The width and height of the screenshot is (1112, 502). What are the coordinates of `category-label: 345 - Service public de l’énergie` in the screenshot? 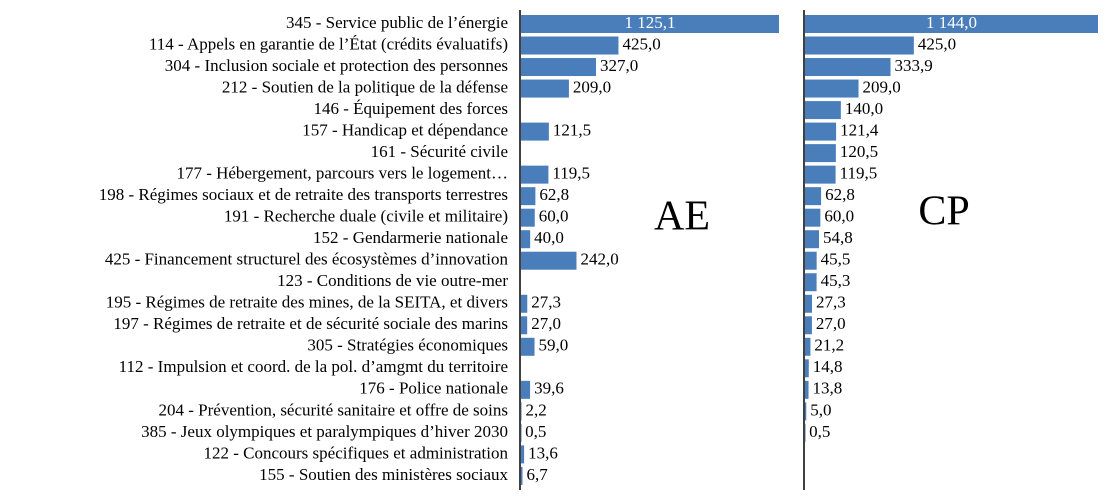 It's located at (397, 22).